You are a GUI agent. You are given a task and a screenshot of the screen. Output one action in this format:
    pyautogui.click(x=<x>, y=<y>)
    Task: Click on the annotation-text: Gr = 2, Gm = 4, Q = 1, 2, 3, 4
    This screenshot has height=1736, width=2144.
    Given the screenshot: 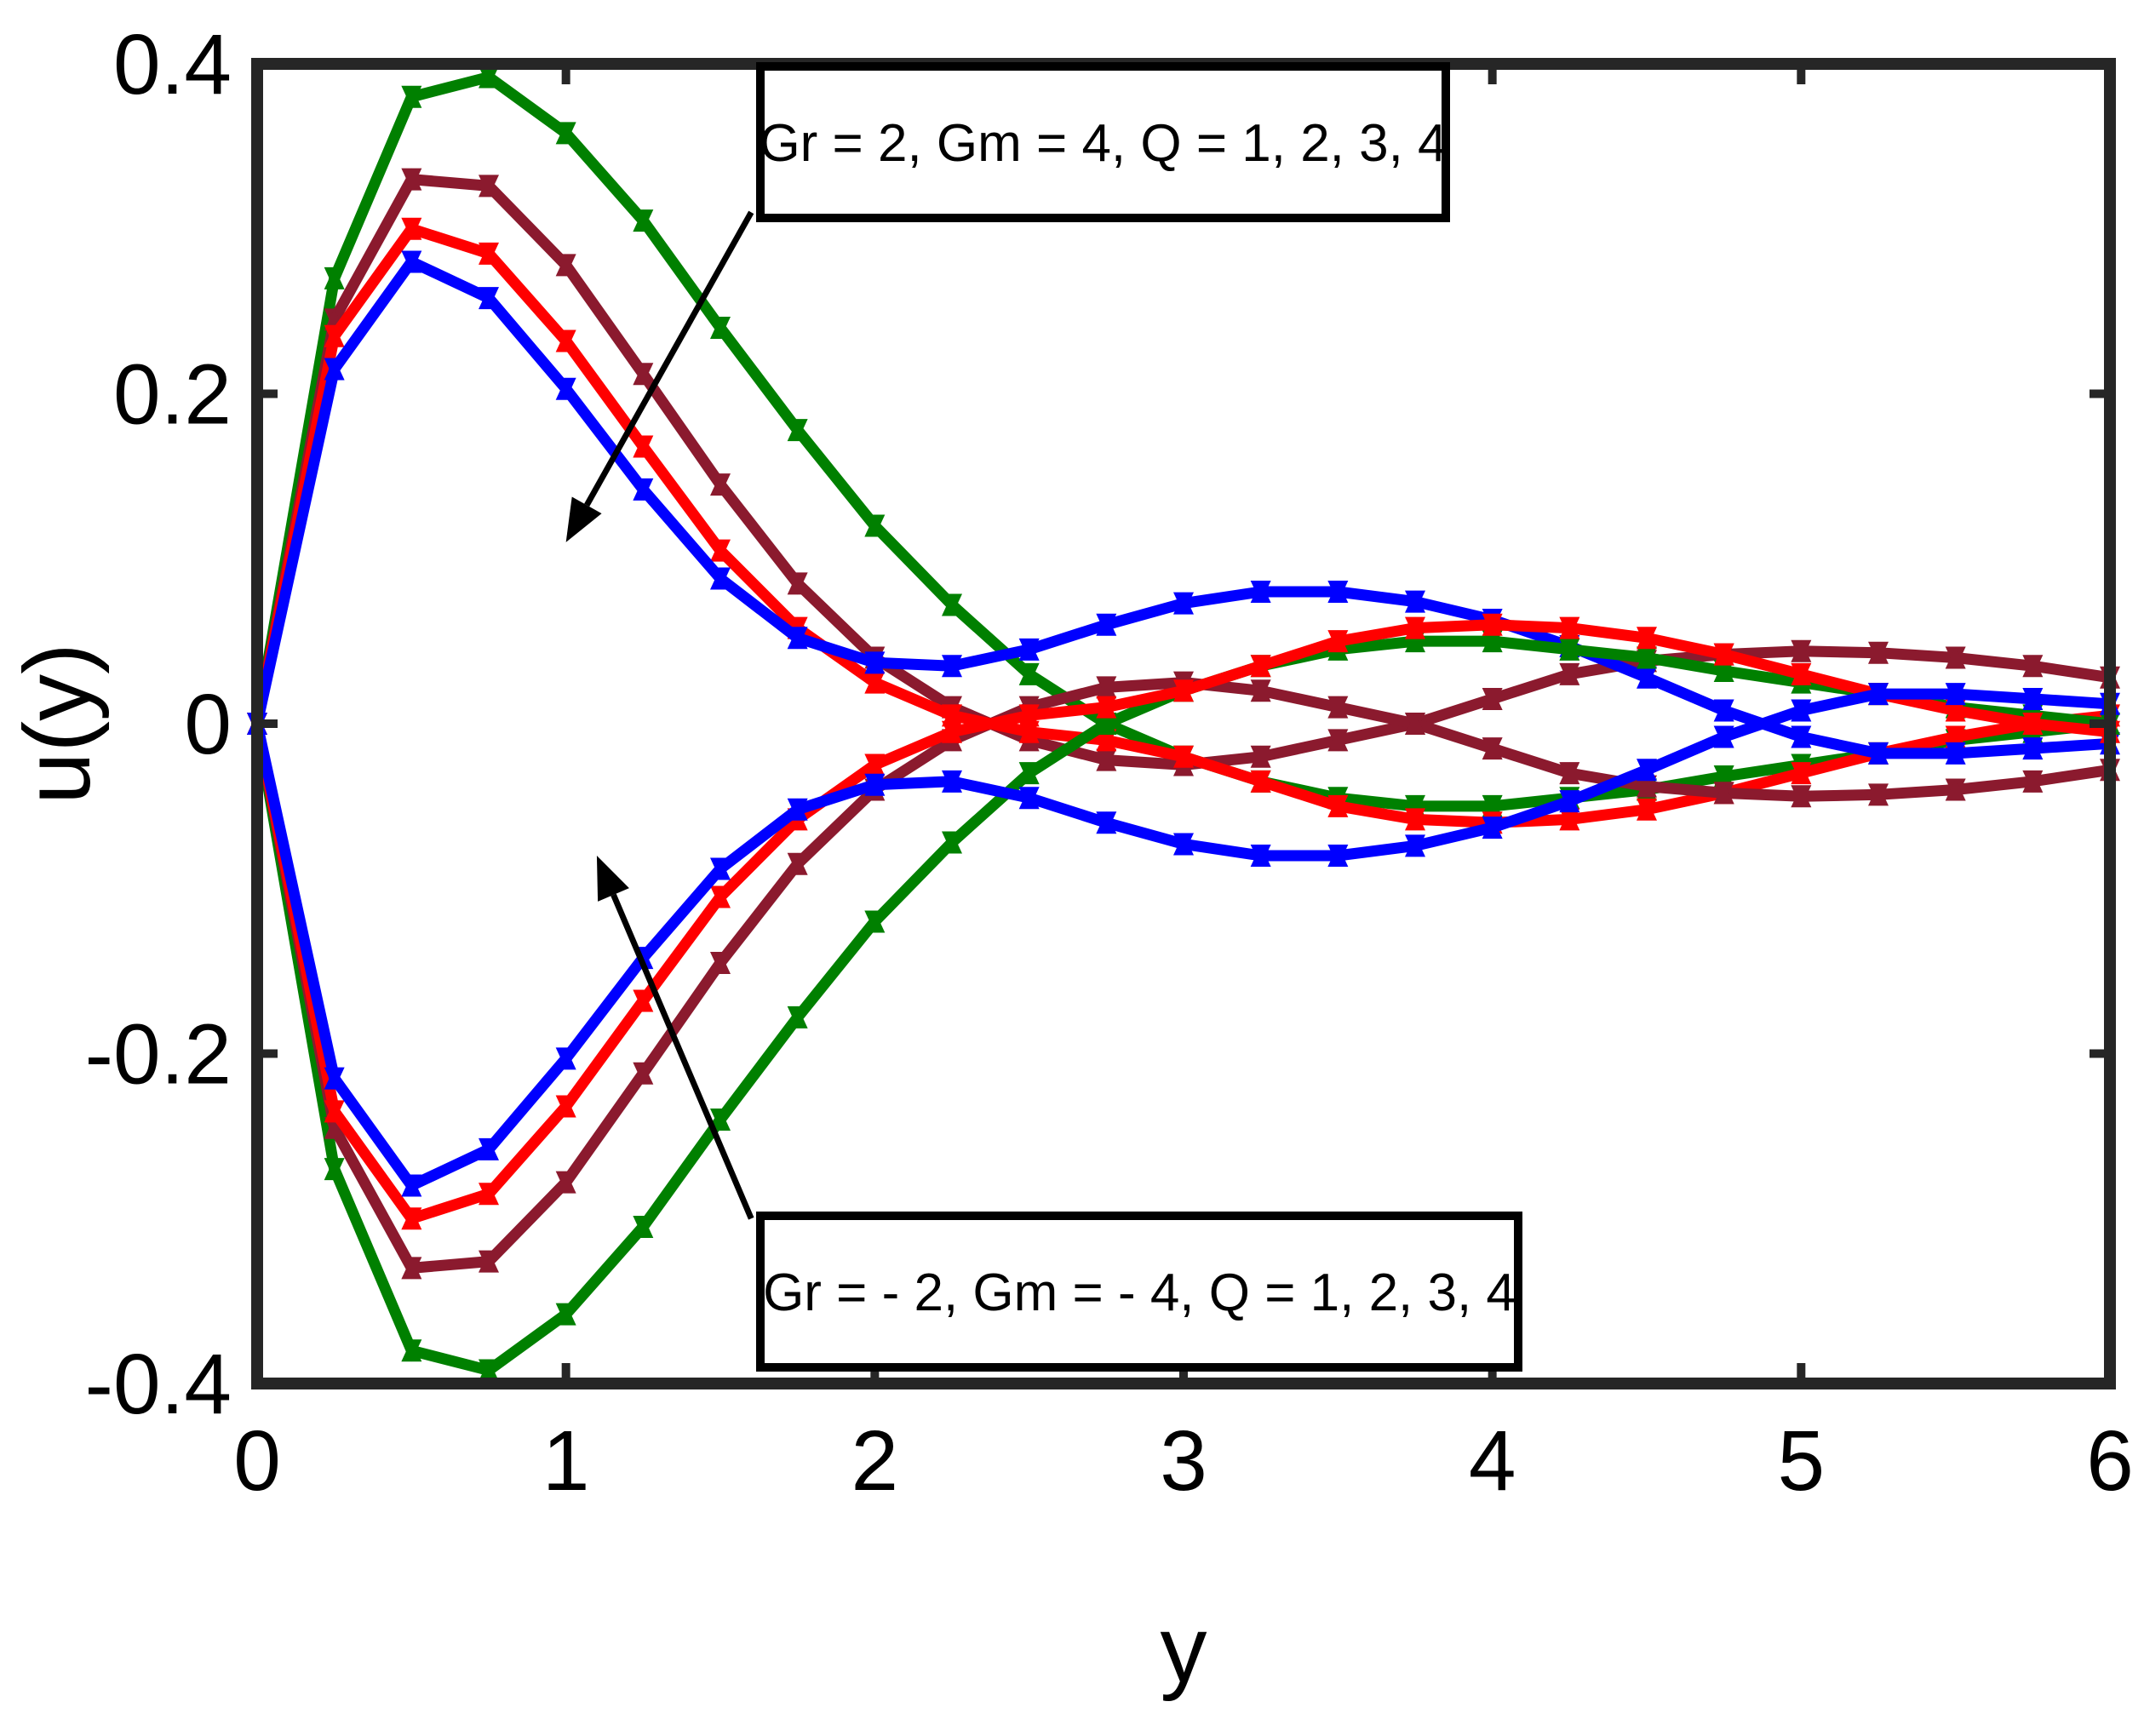 What is the action you would take?
    pyautogui.click(x=1103, y=143)
    